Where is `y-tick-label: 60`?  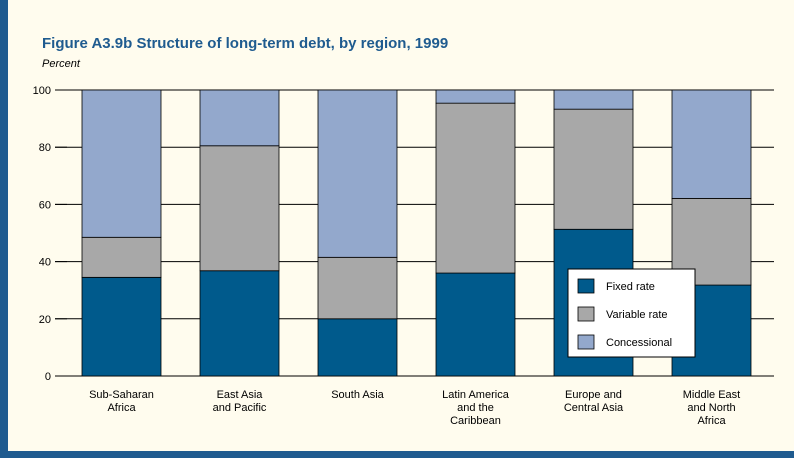 y-tick-label: 60 is located at coordinates (45, 205).